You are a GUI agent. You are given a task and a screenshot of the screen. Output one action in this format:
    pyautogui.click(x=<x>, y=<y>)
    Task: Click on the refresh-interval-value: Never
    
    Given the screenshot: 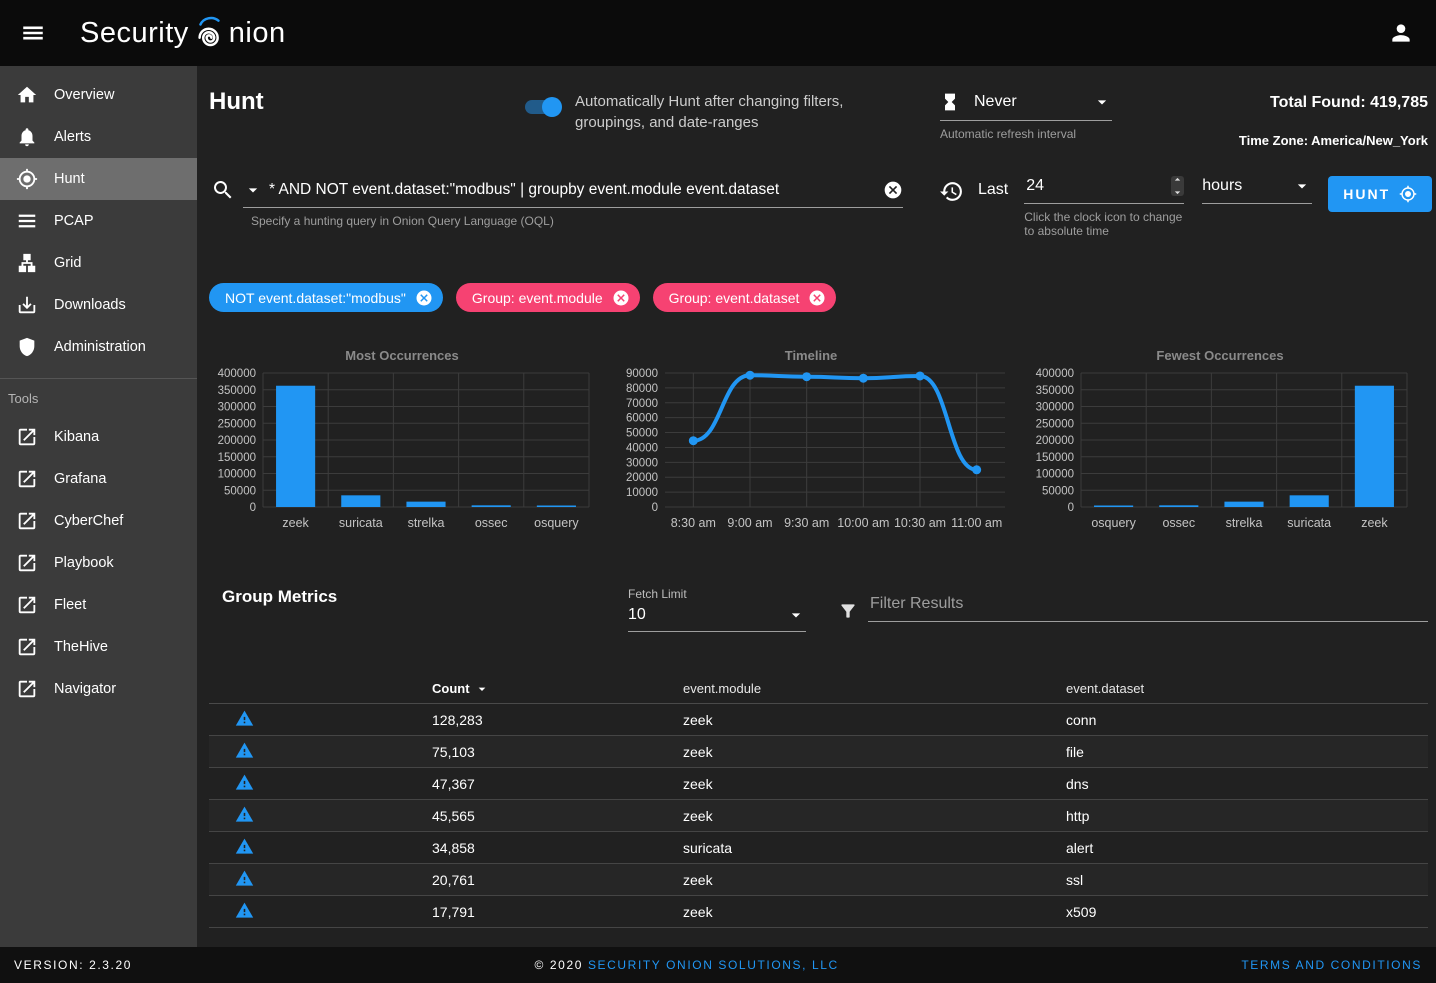 What is the action you would take?
    pyautogui.click(x=995, y=101)
    